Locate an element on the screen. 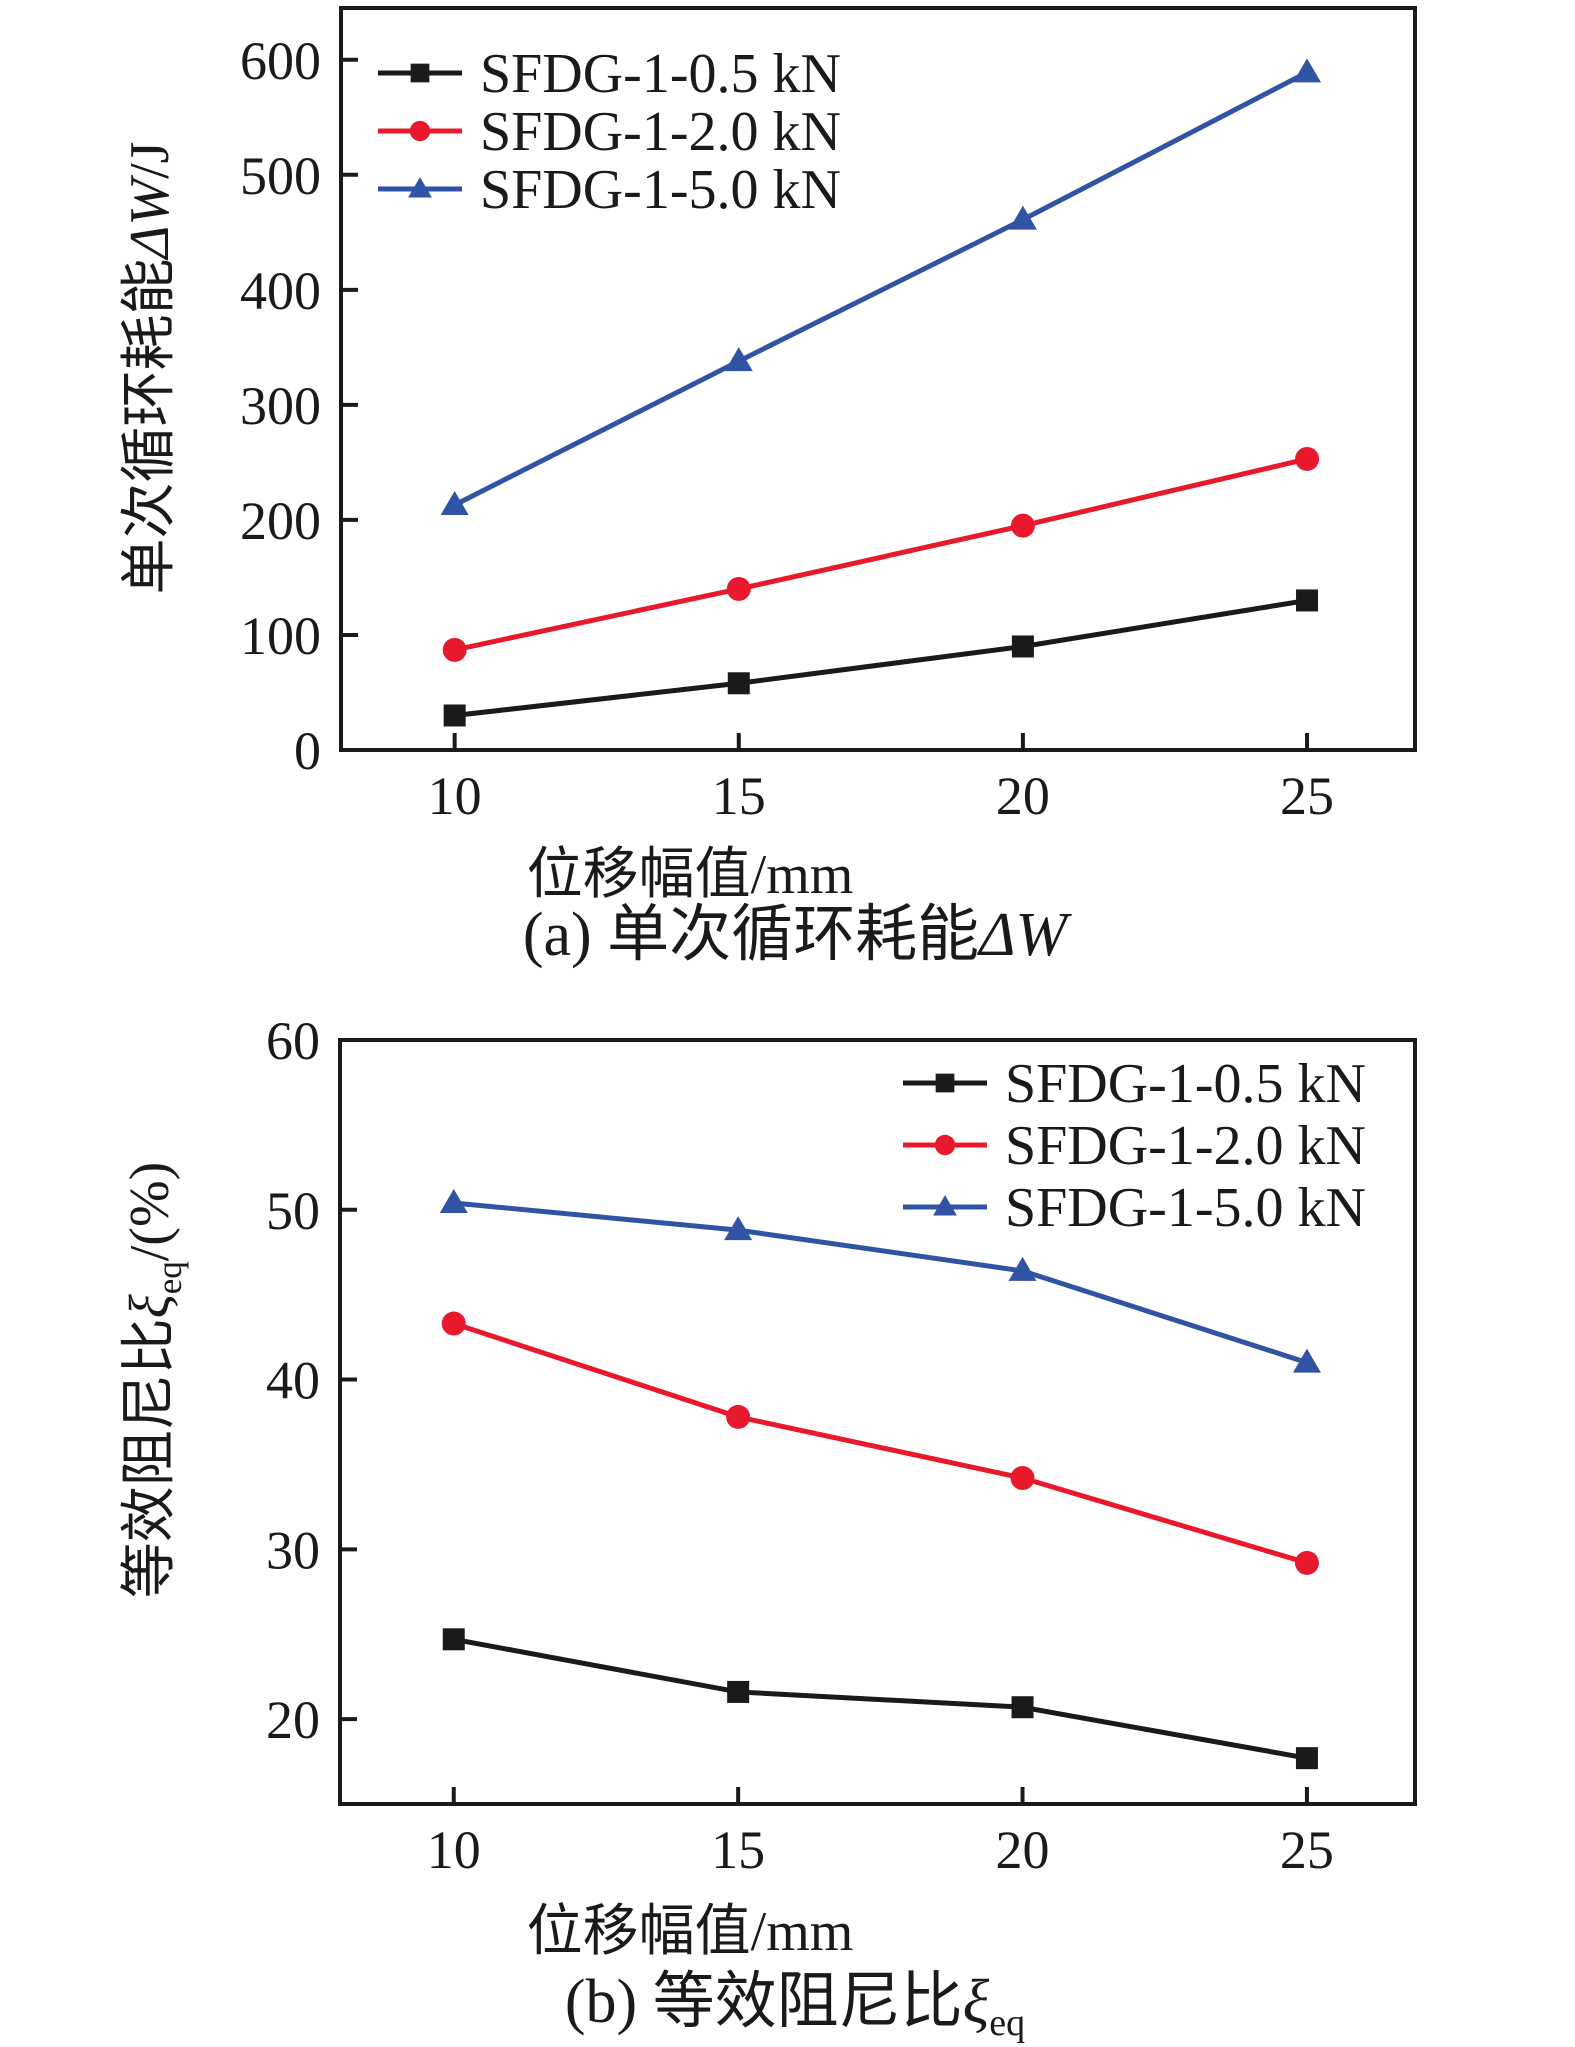 This screenshot has width=1575, height=2047. y-tick-label: 40 is located at coordinates (293, 1381).